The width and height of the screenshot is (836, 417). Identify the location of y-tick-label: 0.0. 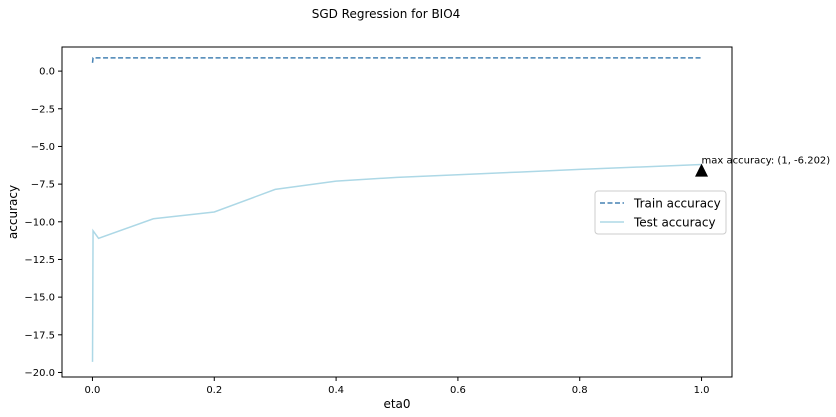
(47, 72).